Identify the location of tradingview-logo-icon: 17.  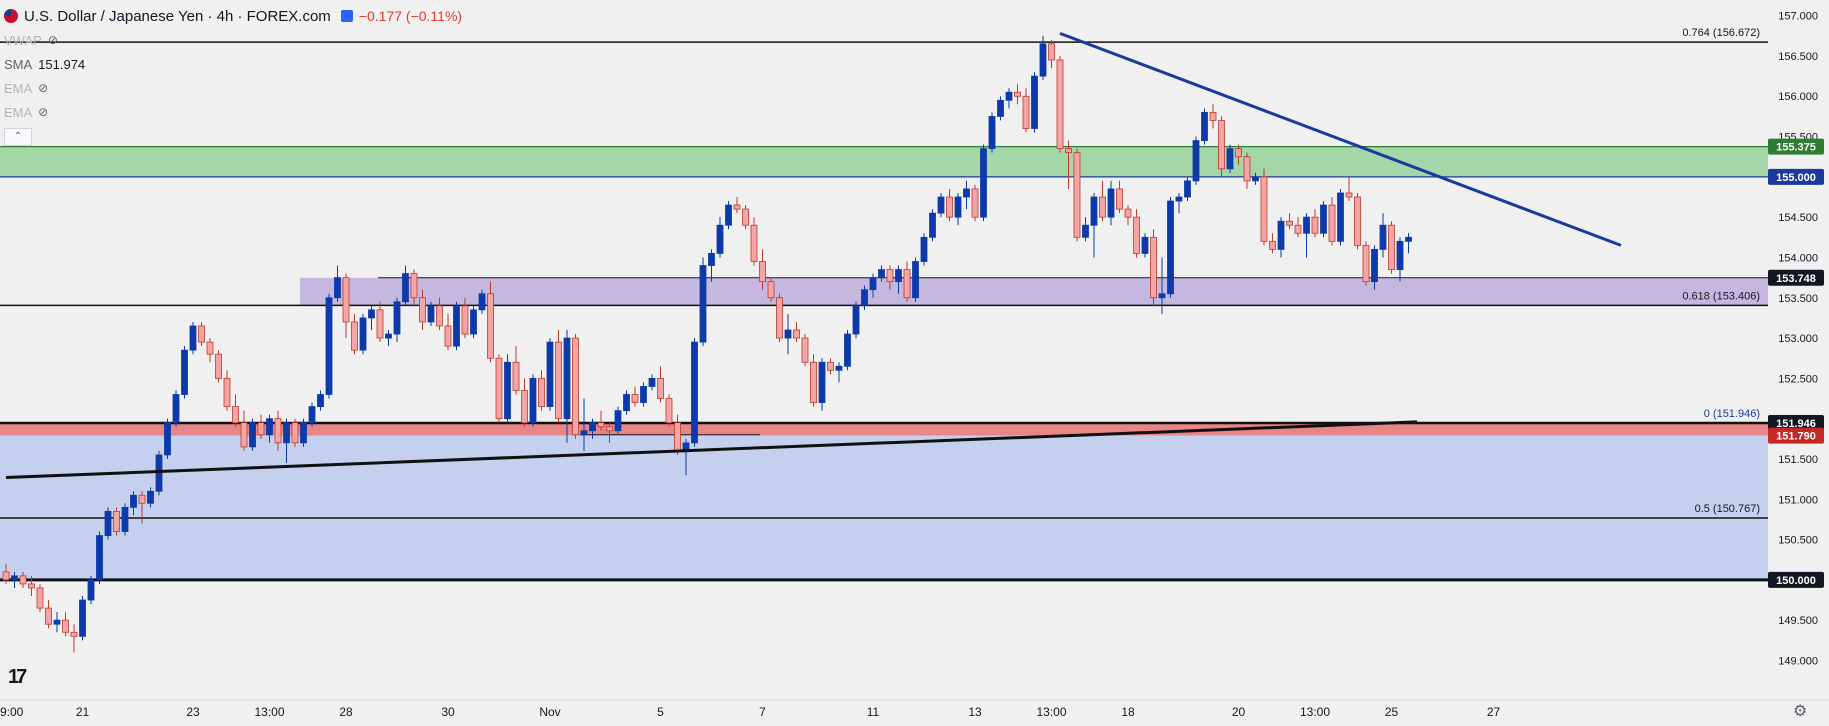
(17, 677).